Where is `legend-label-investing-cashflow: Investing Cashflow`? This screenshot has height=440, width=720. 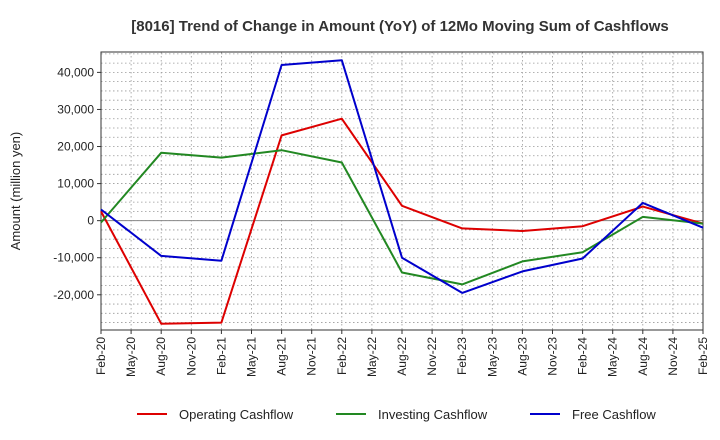
legend-label-investing-cashflow: Investing Cashflow is located at coordinates (433, 414).